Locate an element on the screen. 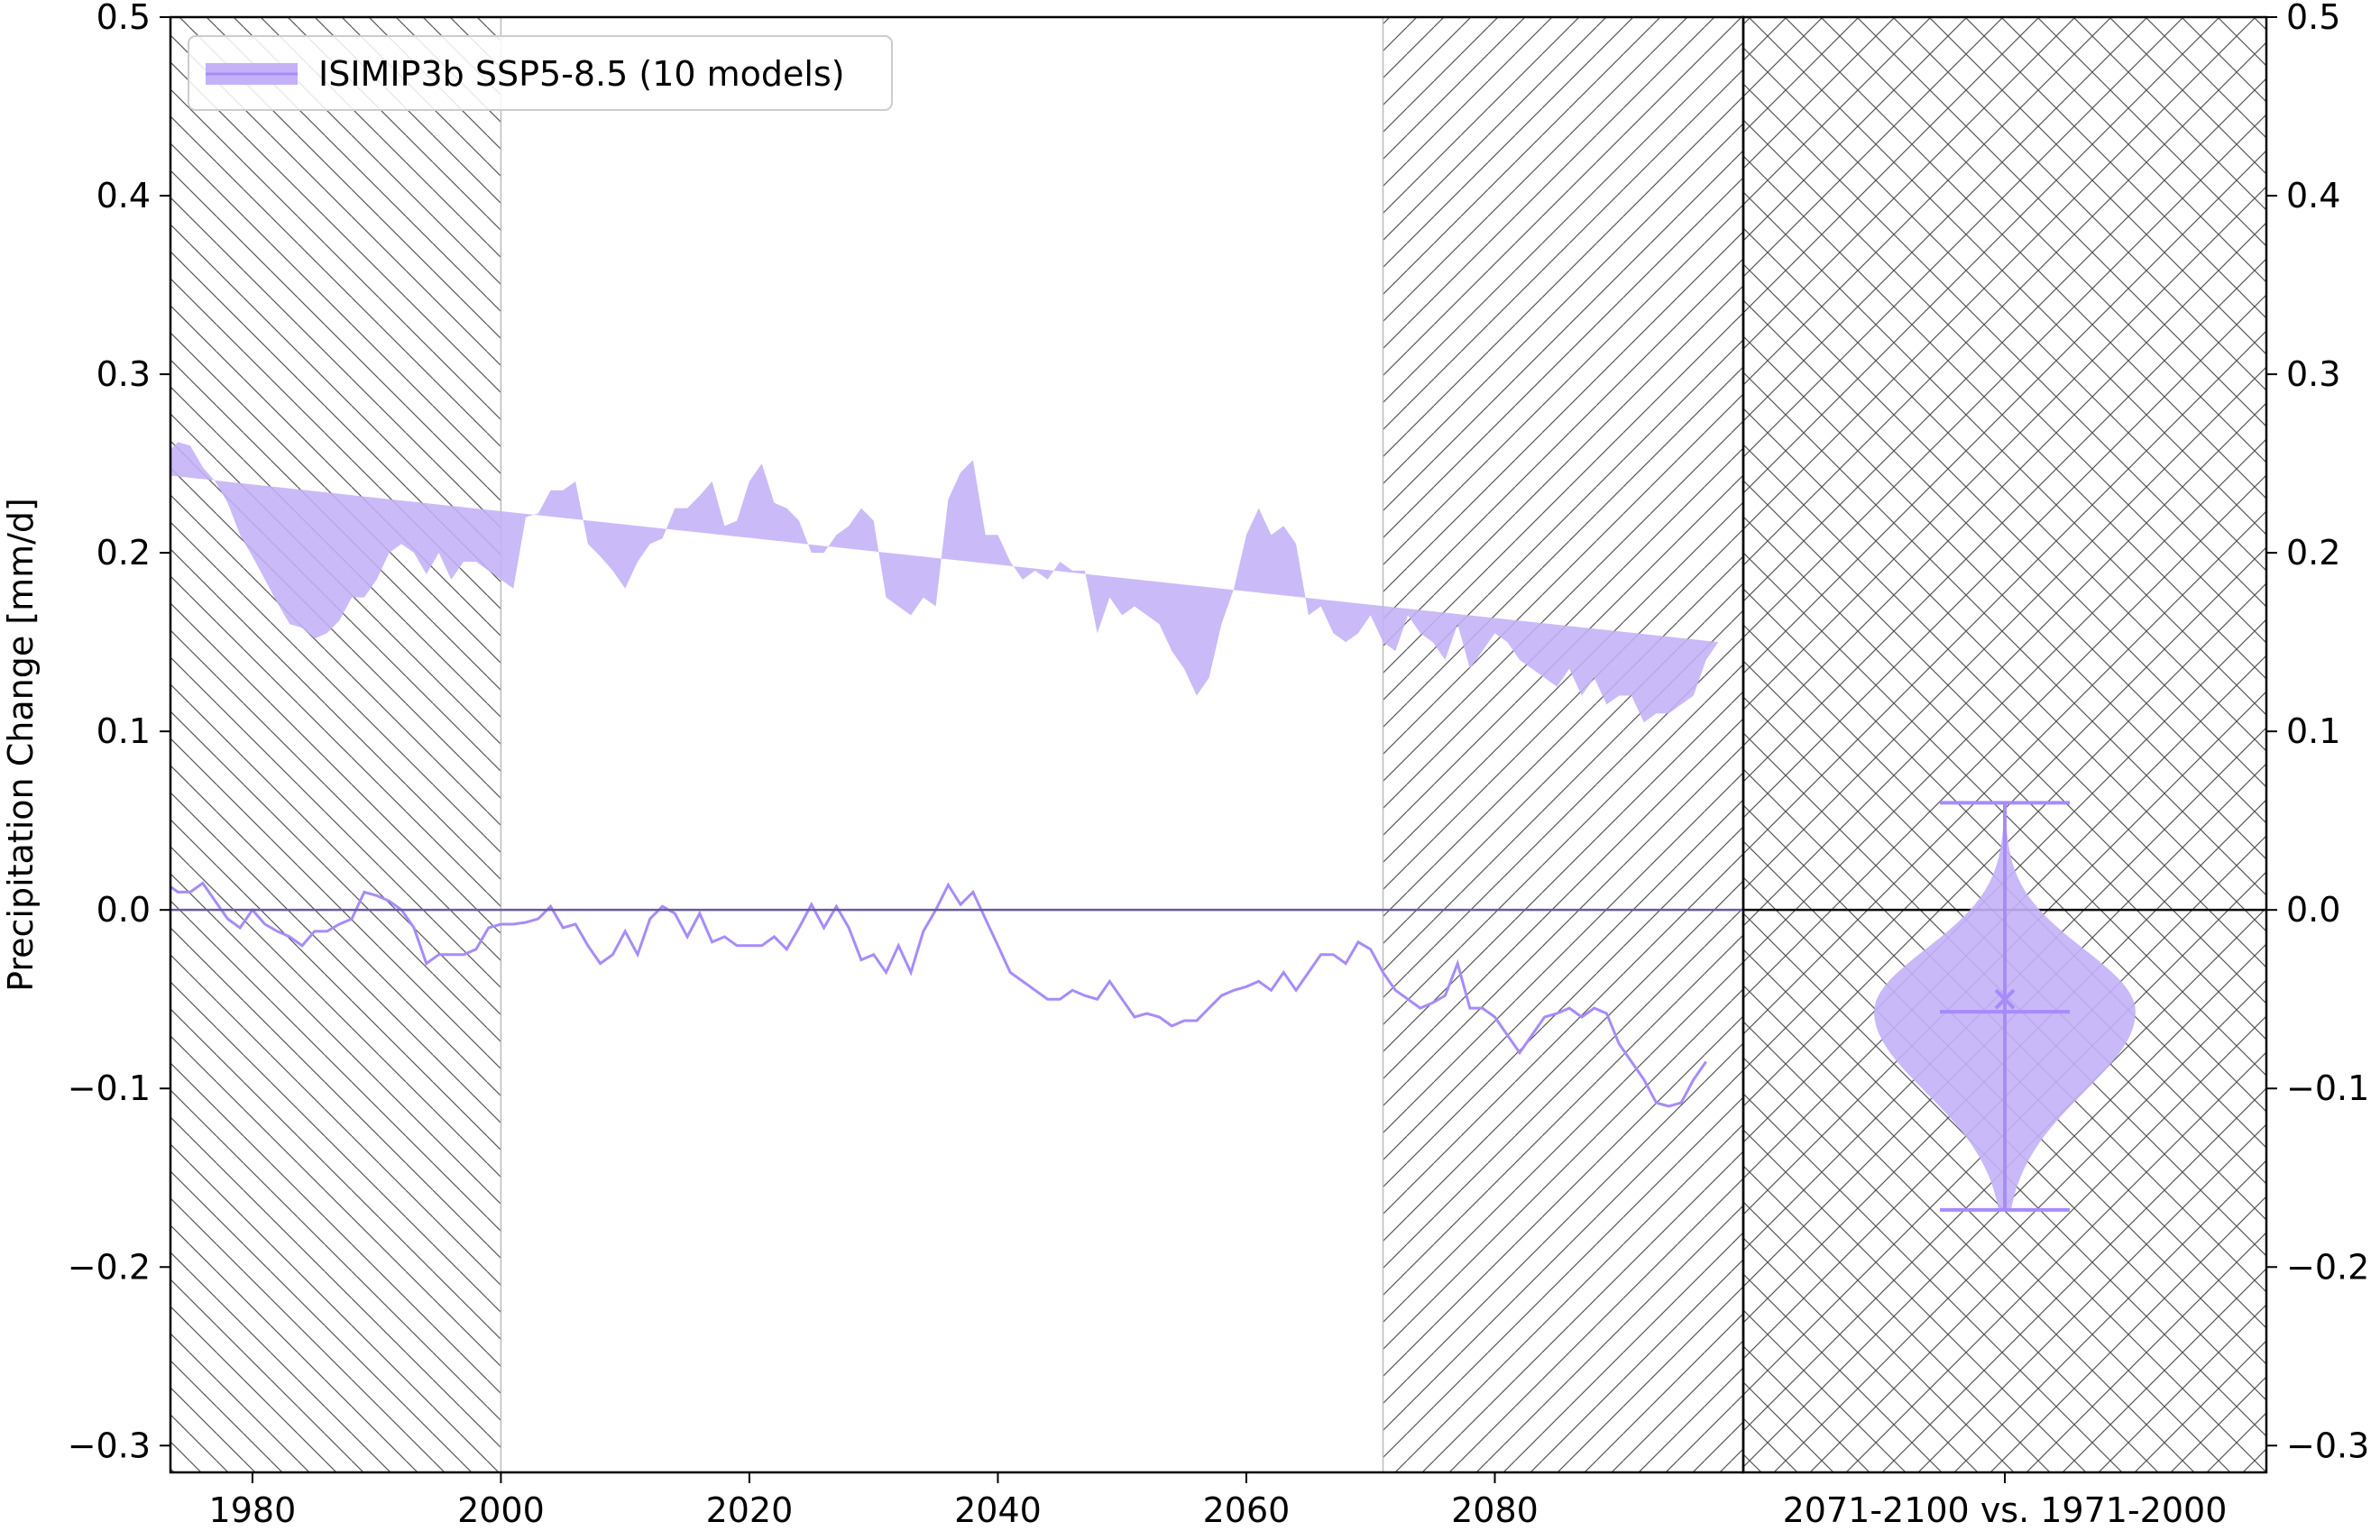  x-tick-label: 2040 is located at coordinates (998, 1510).